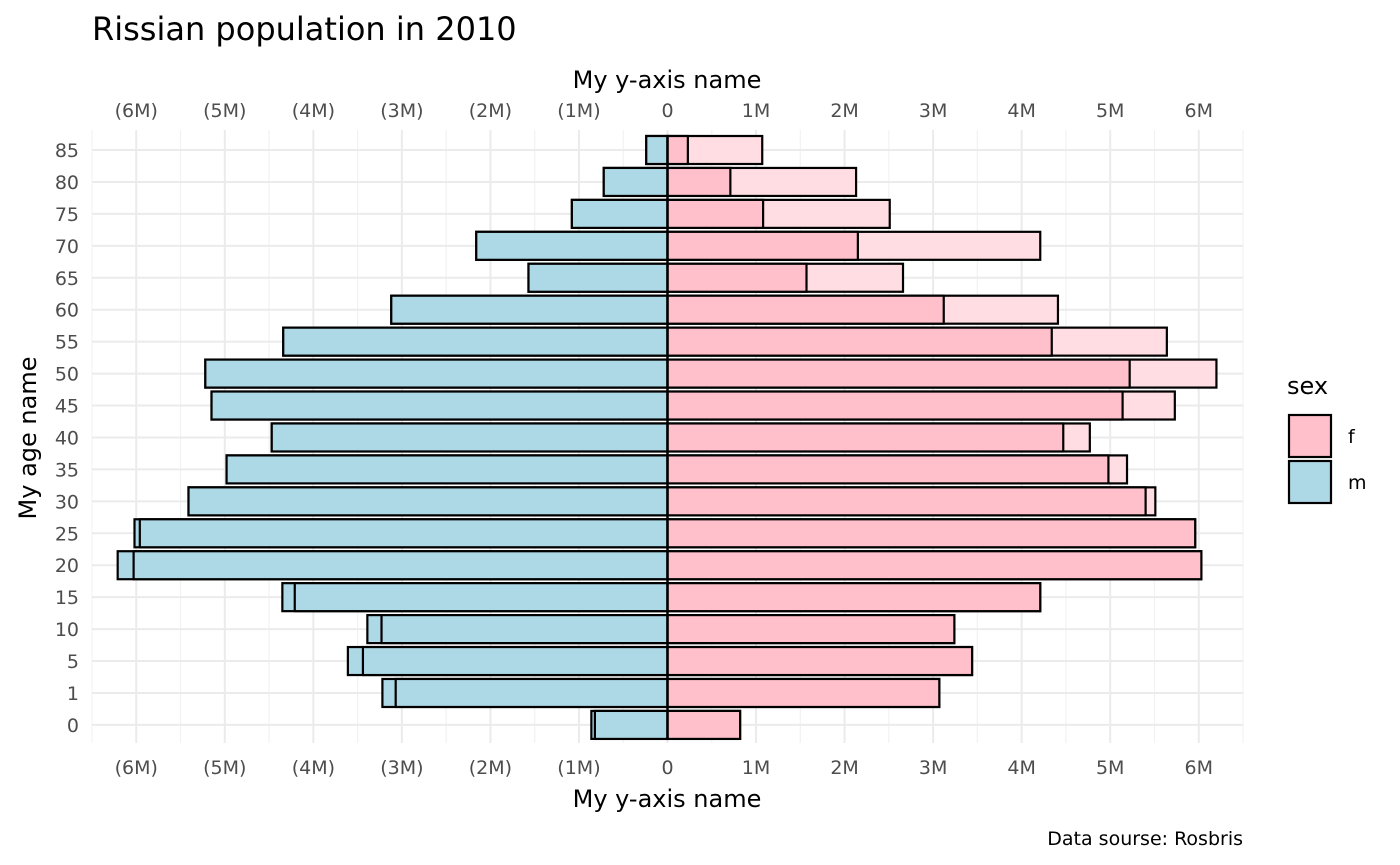  I want to click on x-axis-bottom-ticks: (6M) (5M) (4M) (3M) (2M) (1M) 0 1M 2M 3M 4M 5M 6M, so click(664, 768).